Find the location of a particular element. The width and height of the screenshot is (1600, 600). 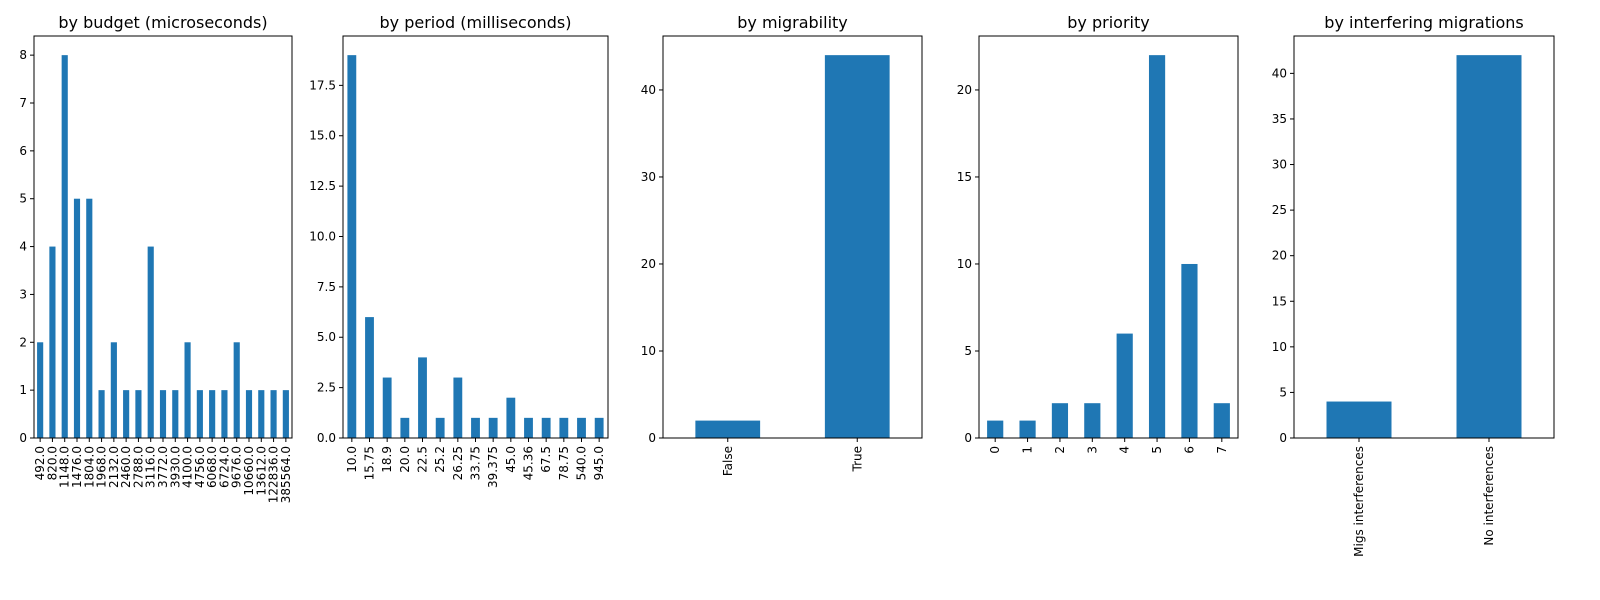

subplot-3: by migrability 0 10 20 30 40 False True is located at coordinates (782, 244).